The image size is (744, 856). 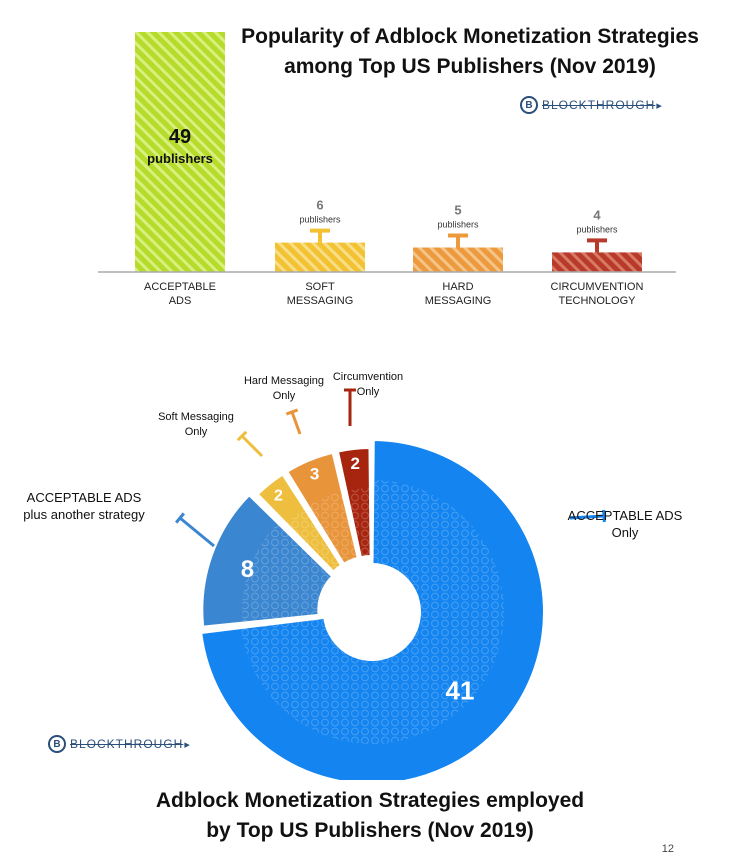 I want to click on donut-callout-label: ACCEPTABLE ADS Only, so click(x=625, y=524).